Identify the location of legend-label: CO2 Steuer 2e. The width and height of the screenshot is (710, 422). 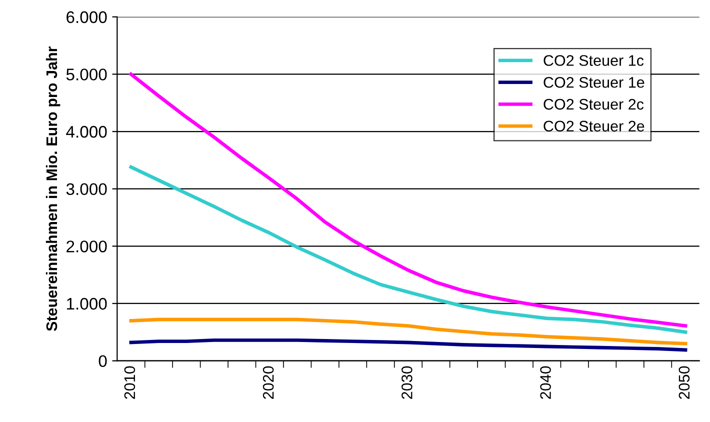
(594, 126).